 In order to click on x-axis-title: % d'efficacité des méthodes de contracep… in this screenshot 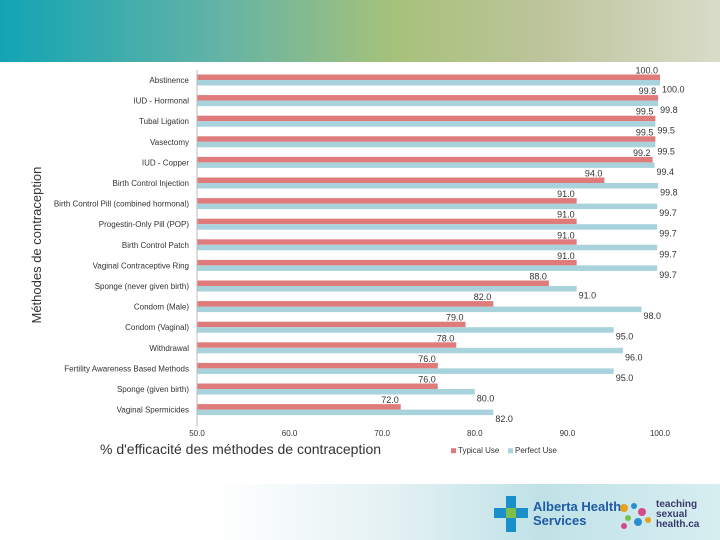, I will do `click(240, 449)`.